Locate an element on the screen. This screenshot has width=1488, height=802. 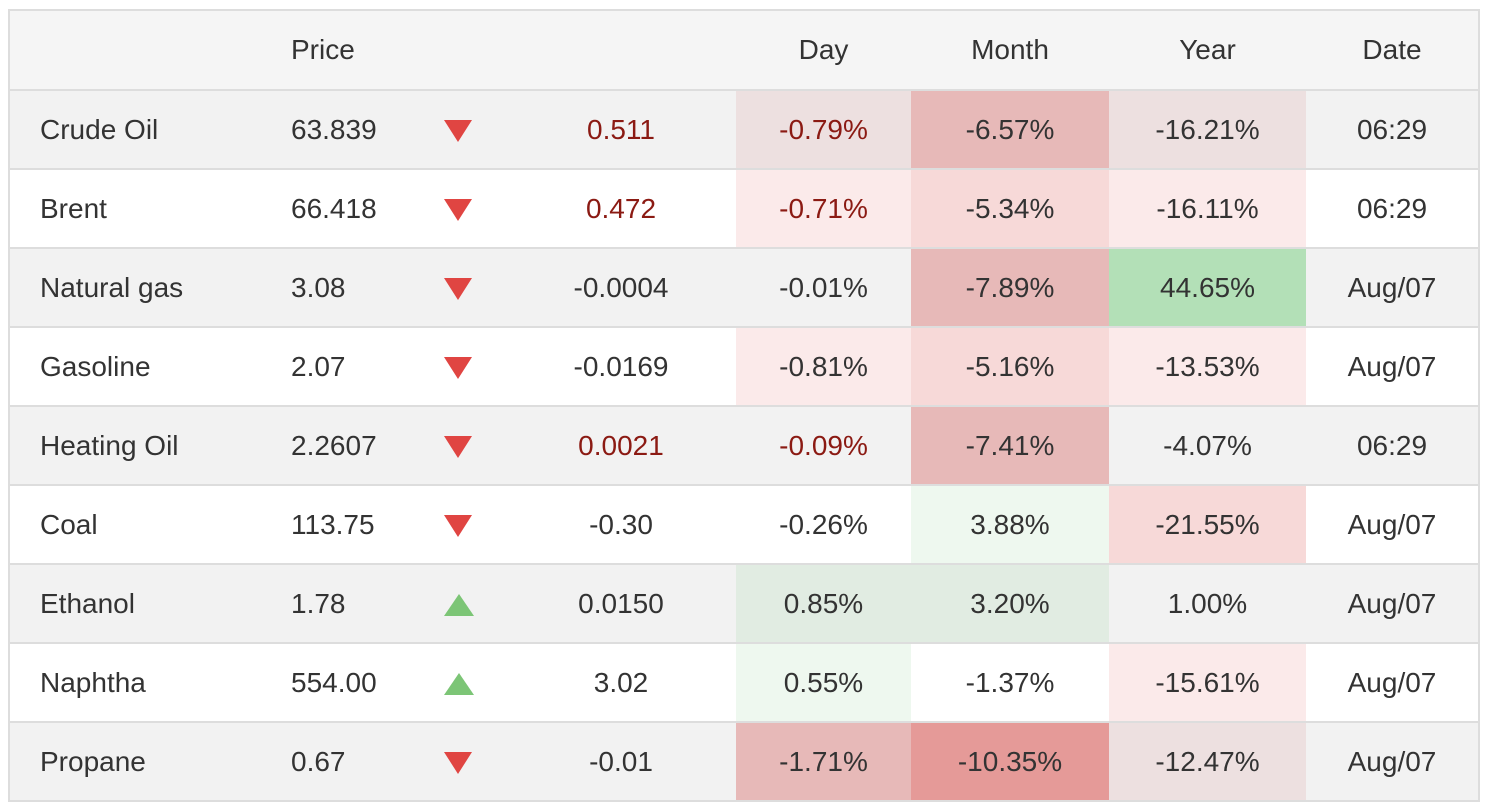
day-cell: 0.55% is located at coordinates (823, 682).